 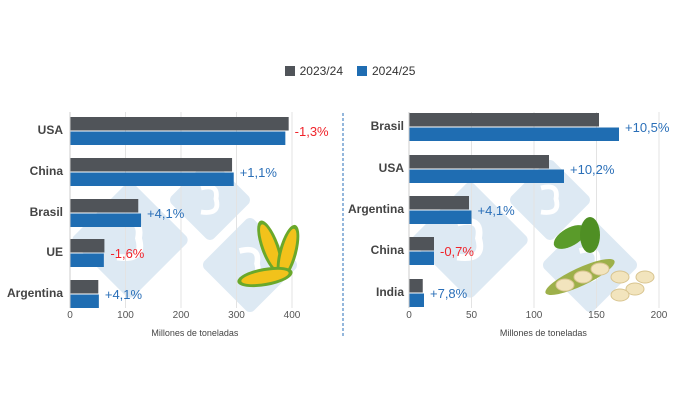 What do you see at coordinates (312, 131) in the screenshot?
I see `data-label: -1,3%` at bounding box center [312, 131].